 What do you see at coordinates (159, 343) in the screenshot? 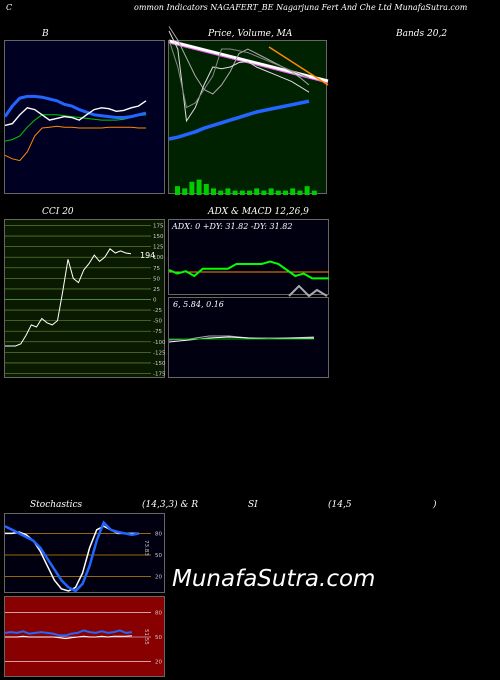
I see `cci-tick-label: -100` at bounding box center [159, 343].